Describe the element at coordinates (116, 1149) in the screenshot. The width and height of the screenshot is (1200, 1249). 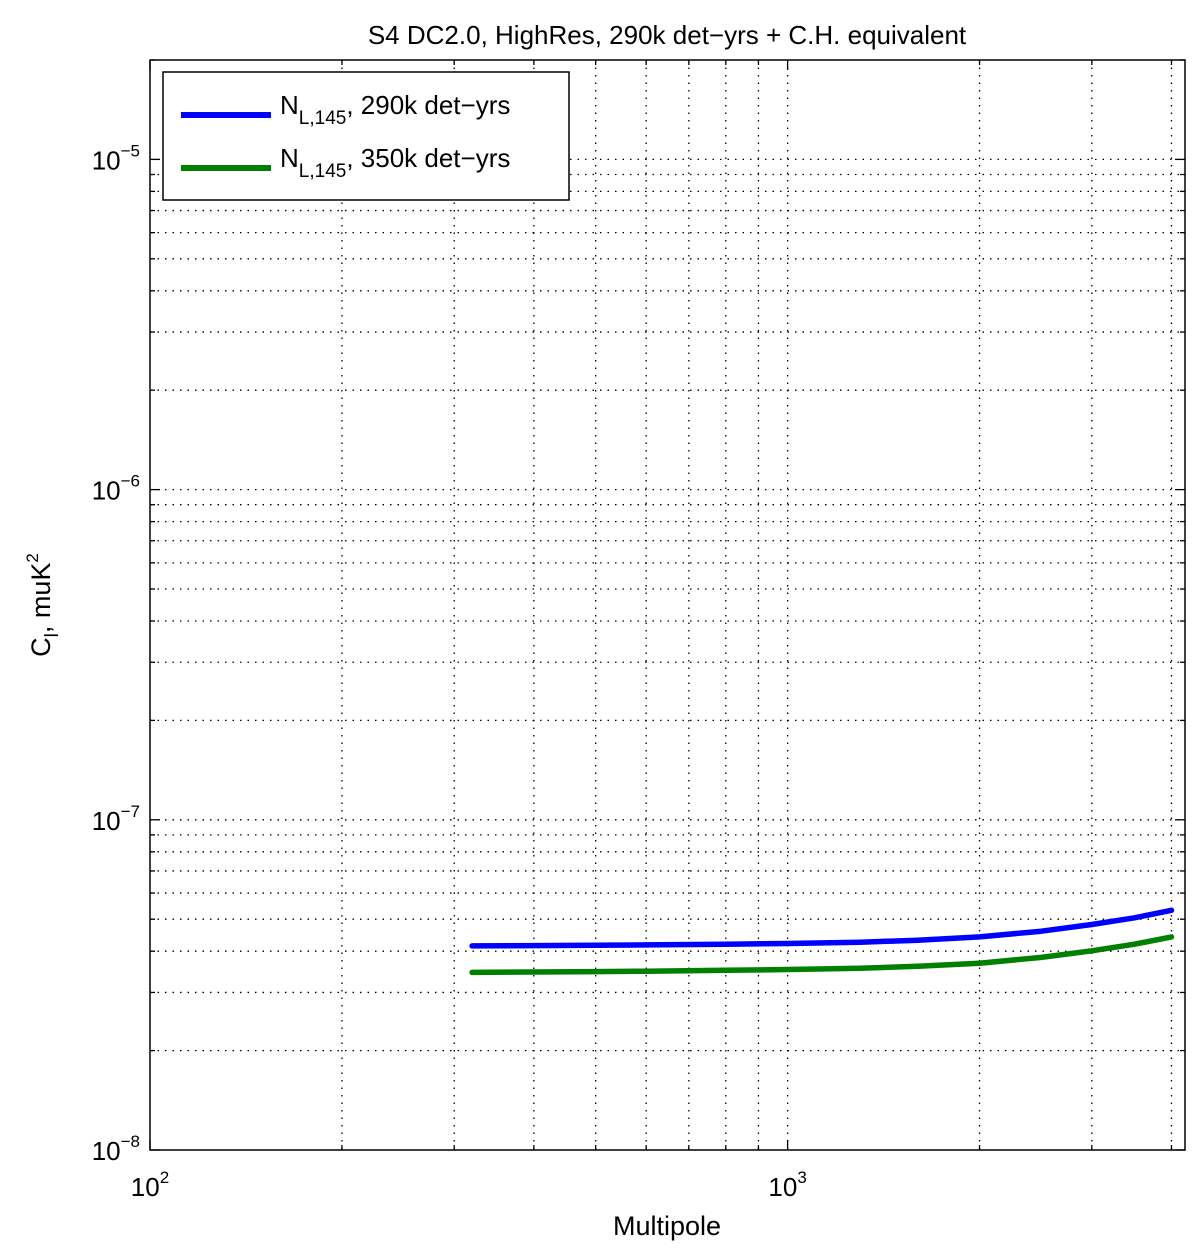
I see `y-tick-label: 10⁻⁸` at that location.